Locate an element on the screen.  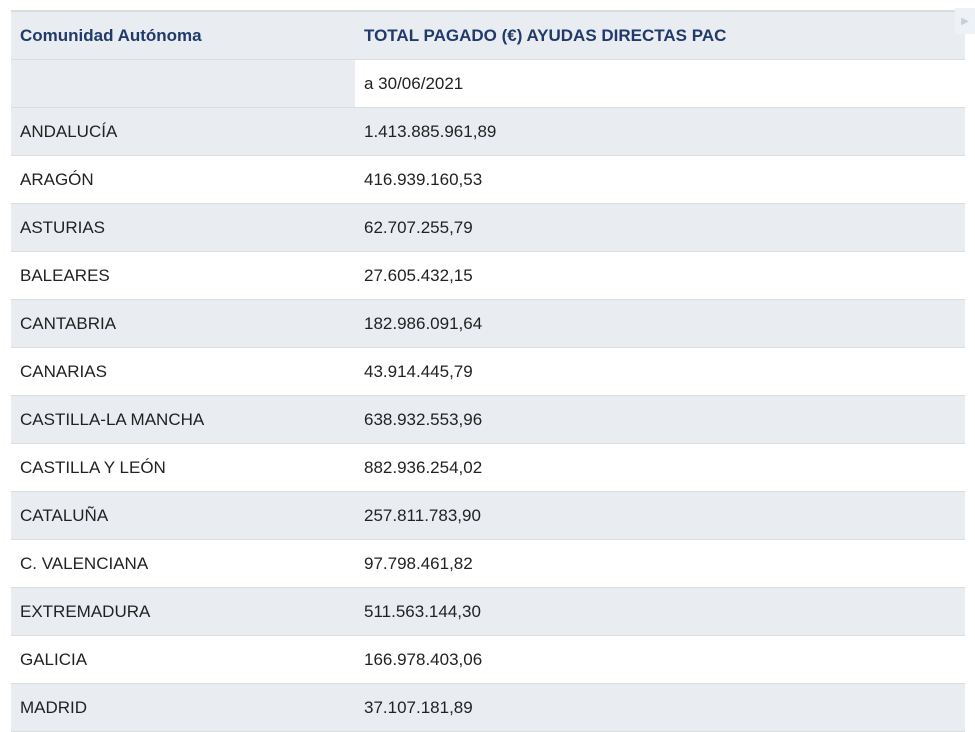
subheader-date: a 30/06/2021 is located at coordinates (660, 83).